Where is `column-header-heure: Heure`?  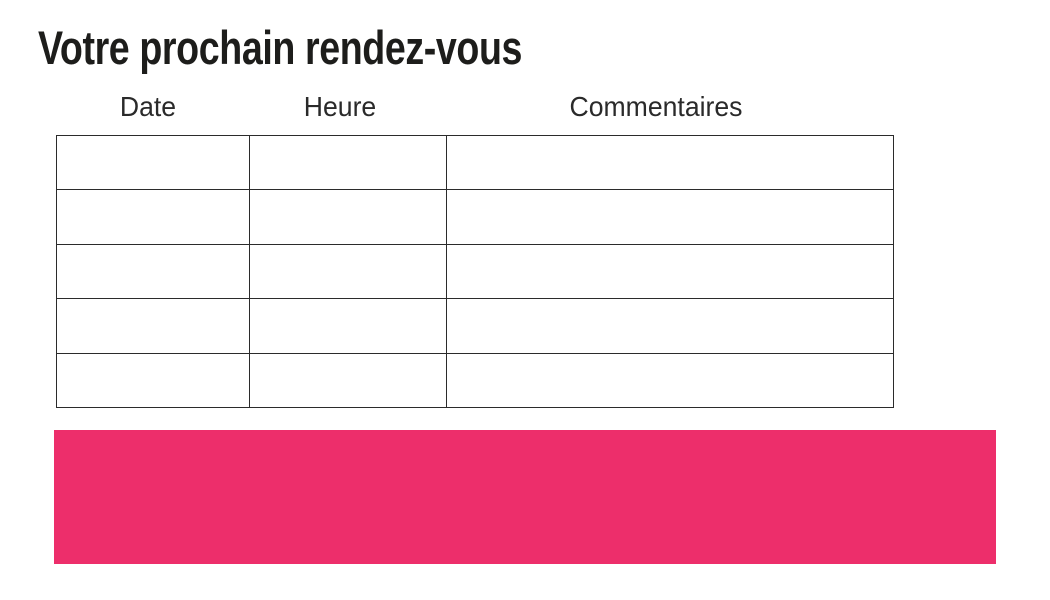
column-header-heure: Heure is located at coordinates (340, 106).